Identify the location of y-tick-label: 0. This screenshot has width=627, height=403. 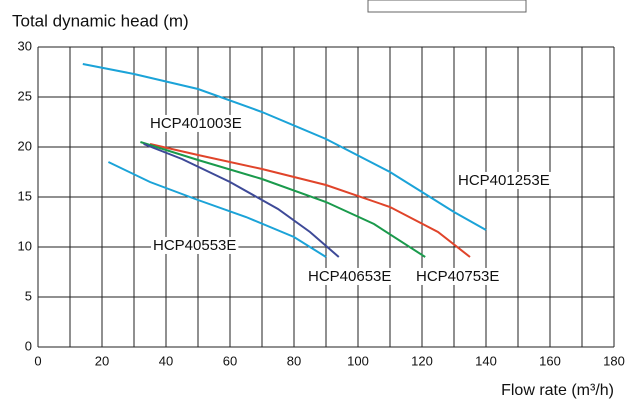
(28, 345).